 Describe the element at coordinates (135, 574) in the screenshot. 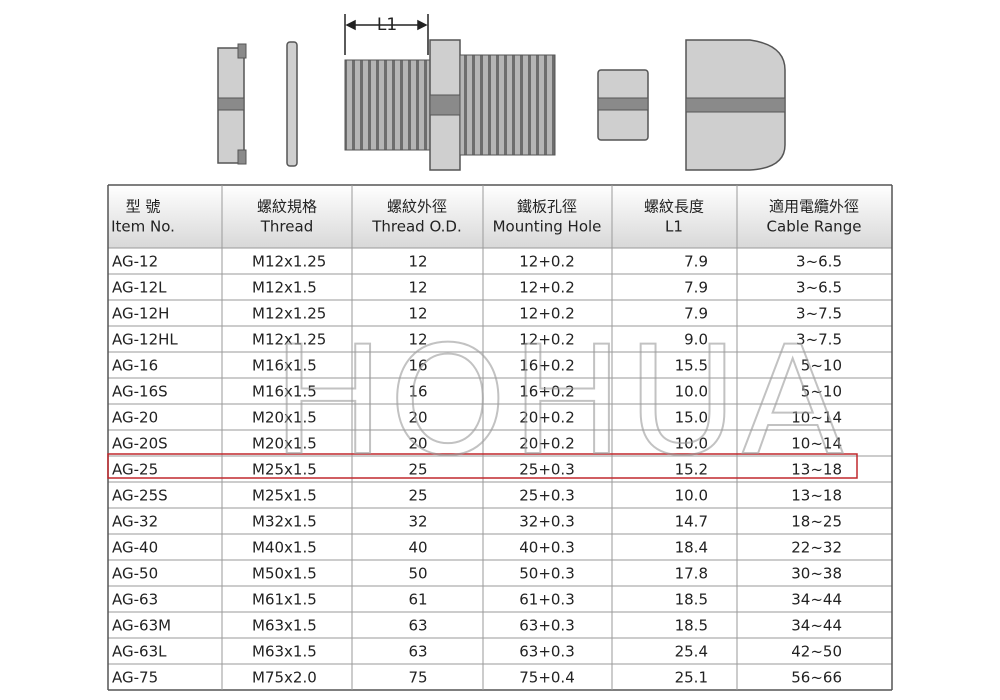

I see `cell: AG-50` at that location.